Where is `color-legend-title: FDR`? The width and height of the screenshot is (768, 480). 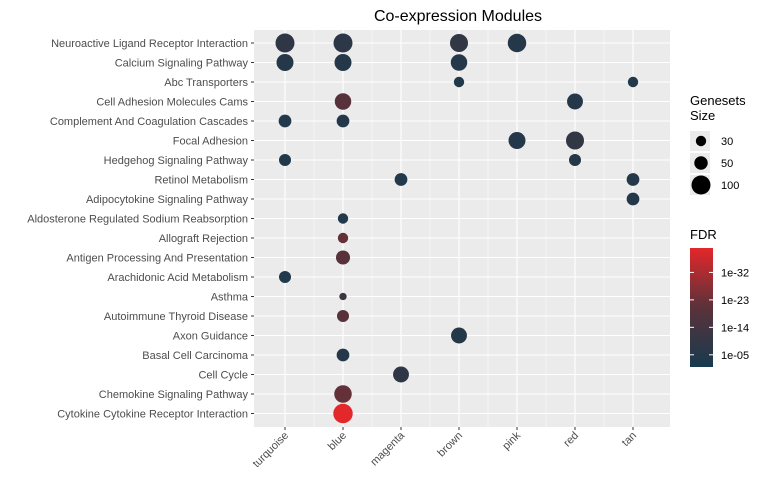 color-legend-title: FDR is located at coordinates (703, 234).